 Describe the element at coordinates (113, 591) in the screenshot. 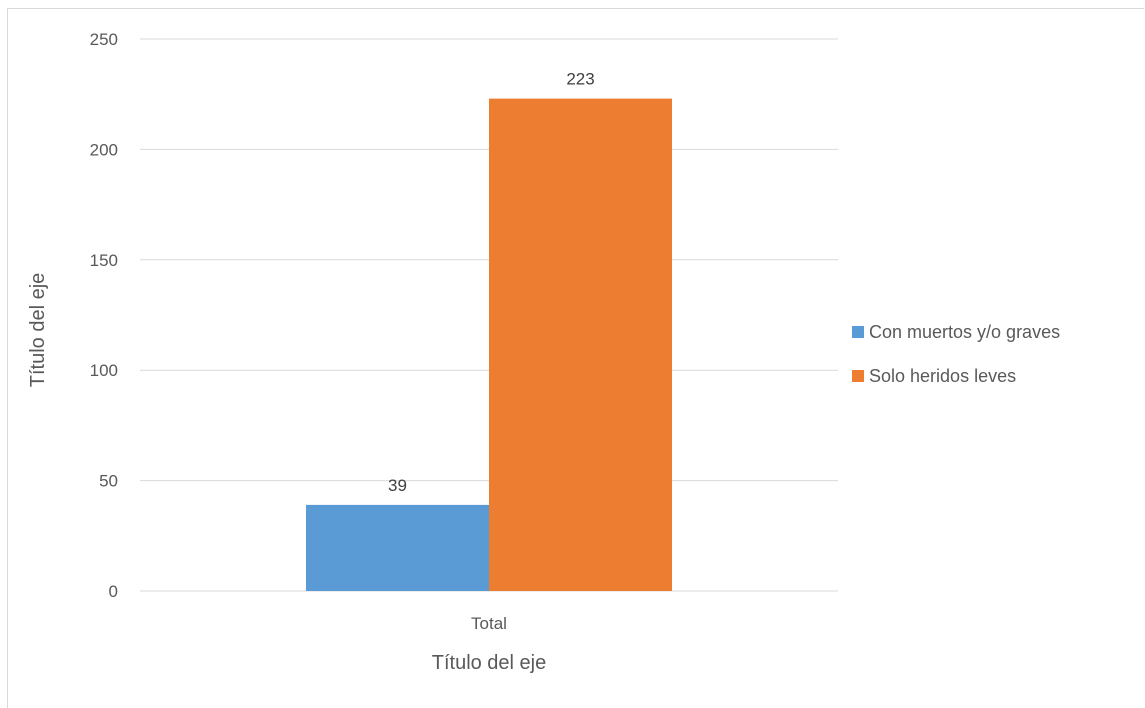

I see `y-tick-label: 0` at that location.